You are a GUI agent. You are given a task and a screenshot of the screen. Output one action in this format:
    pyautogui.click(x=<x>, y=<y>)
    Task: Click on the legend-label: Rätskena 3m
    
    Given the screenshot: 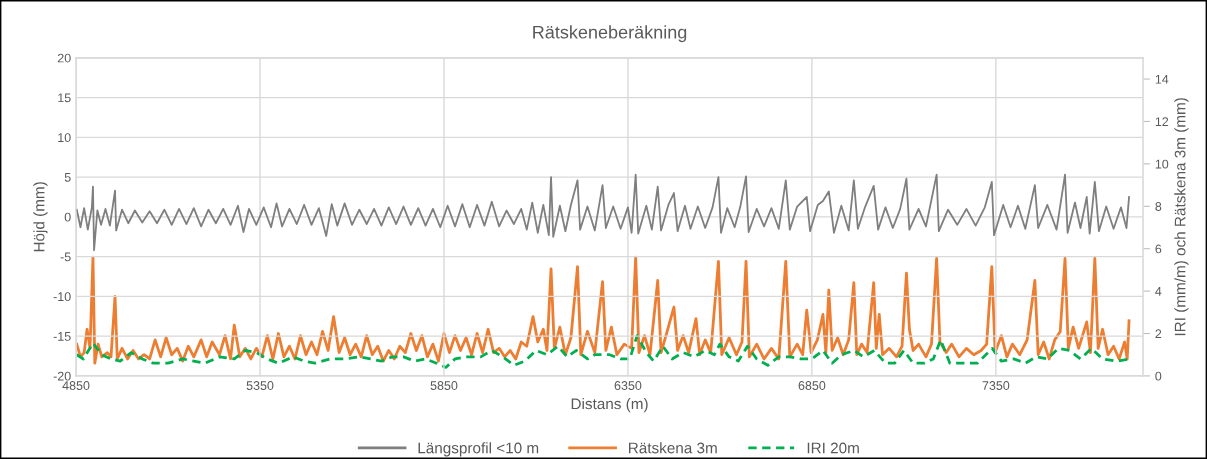 What is the action you would take?
    pyautogui.click(x=673, y=448)
    